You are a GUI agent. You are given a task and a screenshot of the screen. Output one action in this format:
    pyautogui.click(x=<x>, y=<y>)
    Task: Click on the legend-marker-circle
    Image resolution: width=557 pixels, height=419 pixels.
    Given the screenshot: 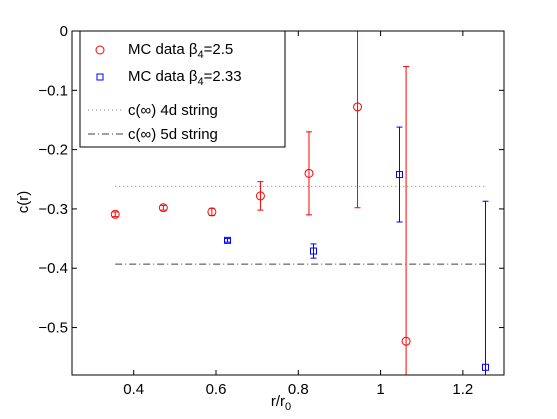 What is the action you would take?
    pyautogui.click(x=100, y=50)
    